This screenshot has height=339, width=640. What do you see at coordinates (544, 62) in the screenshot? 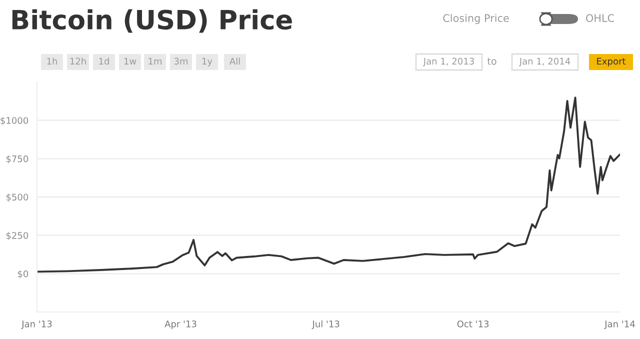
I see `text: Jan 1, 2014` at bounding box center [544, 62].